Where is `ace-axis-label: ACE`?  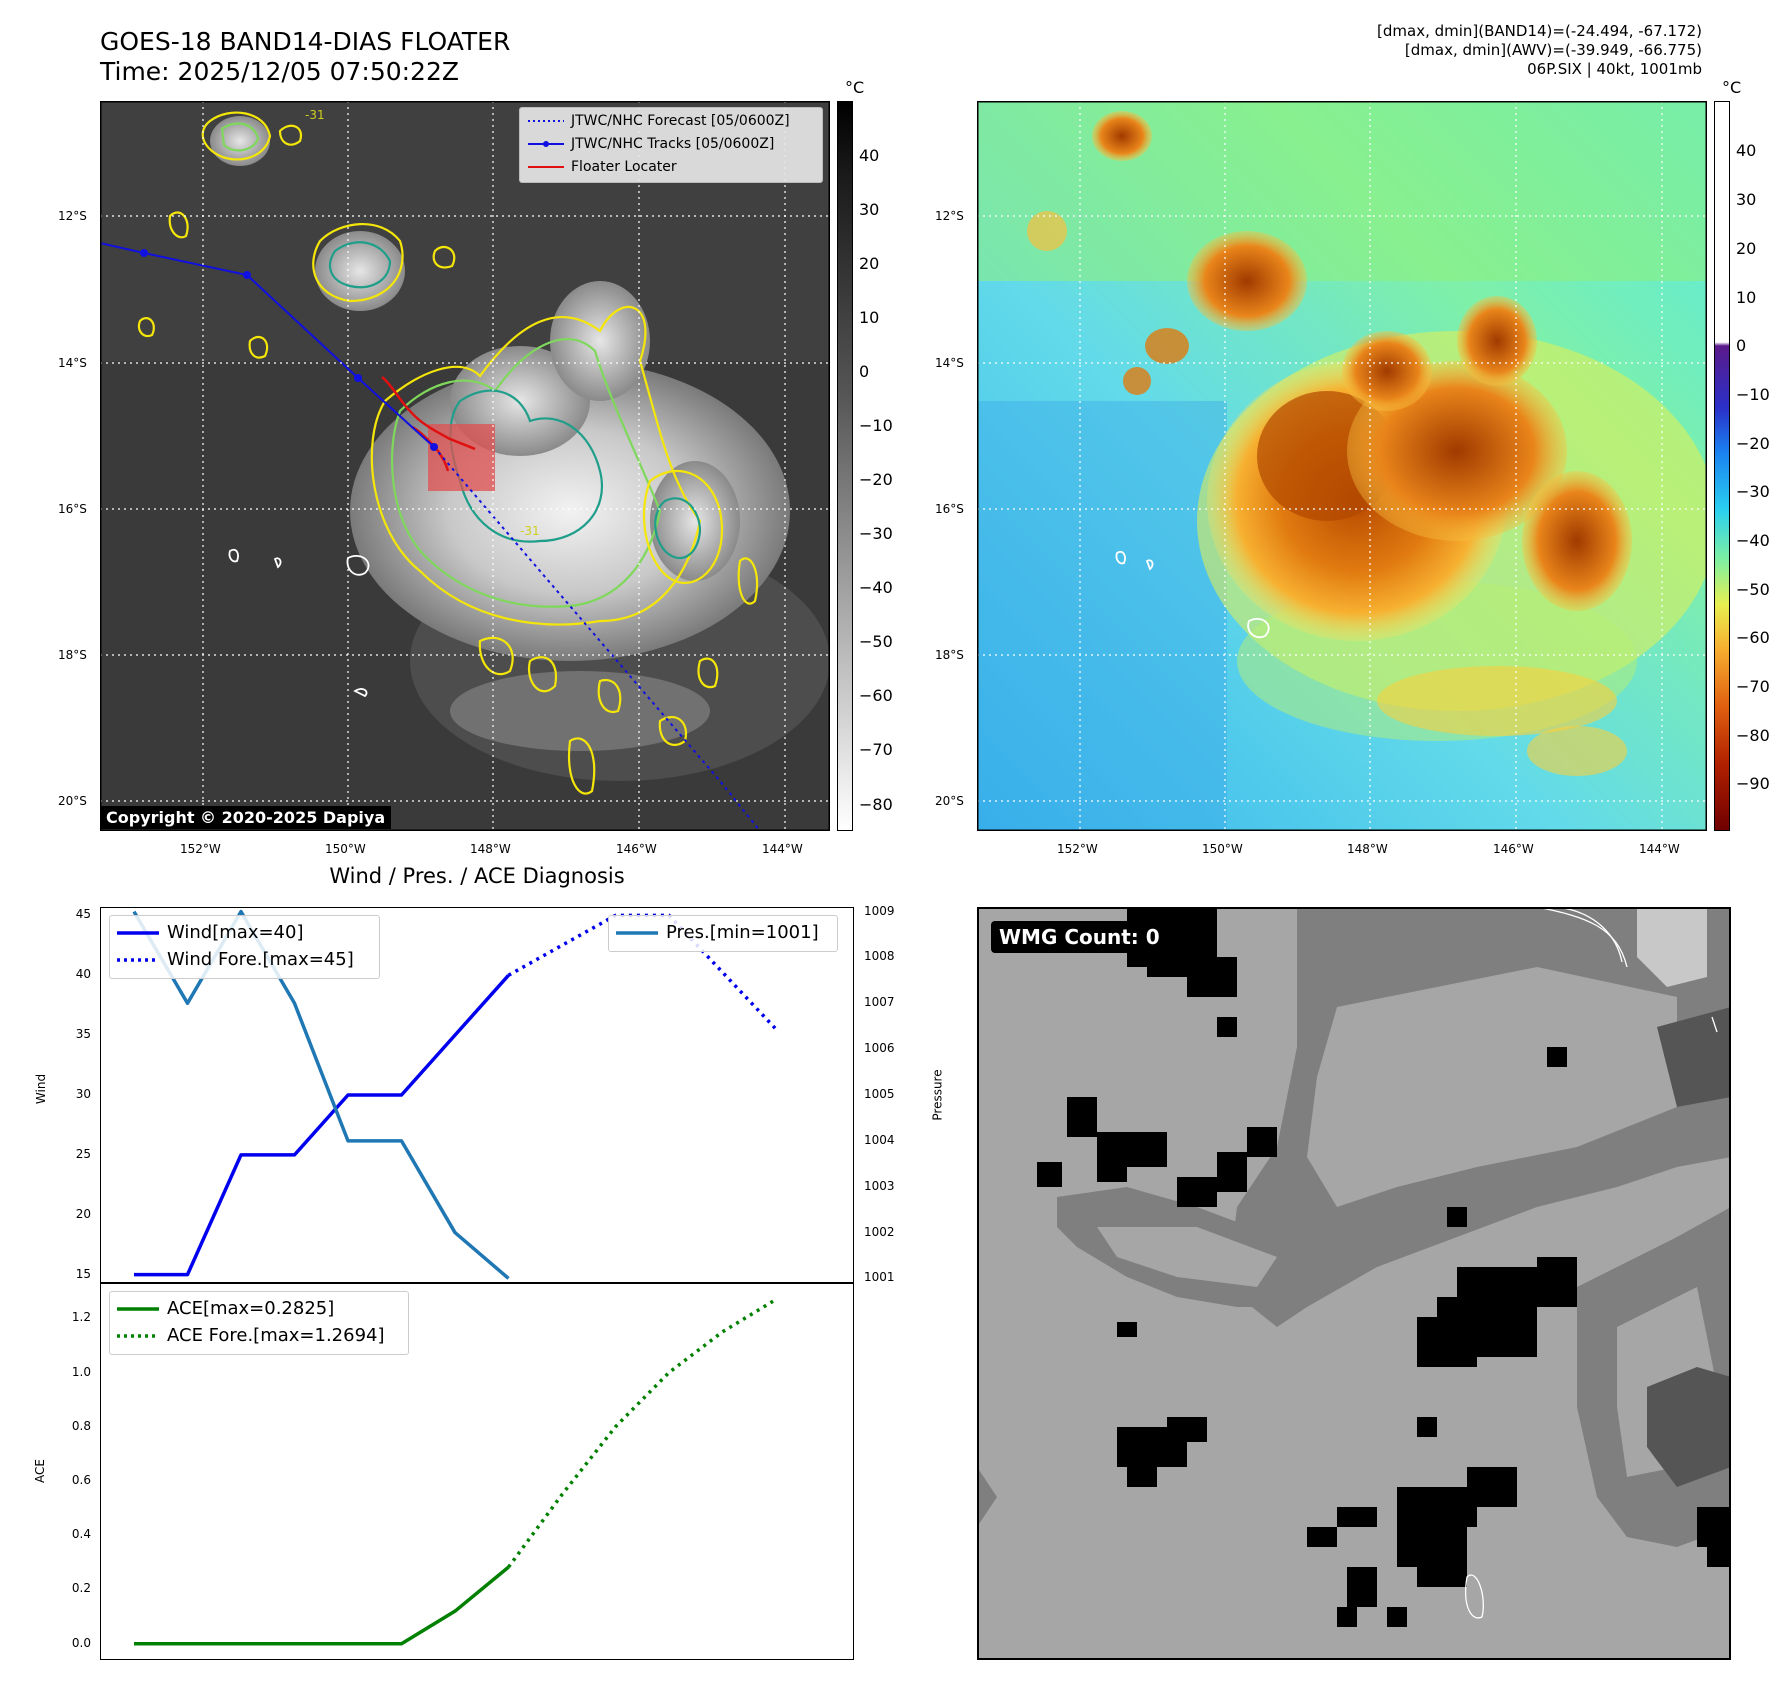
ace-axis-label: ACE is located at coordinates (39, 1471).